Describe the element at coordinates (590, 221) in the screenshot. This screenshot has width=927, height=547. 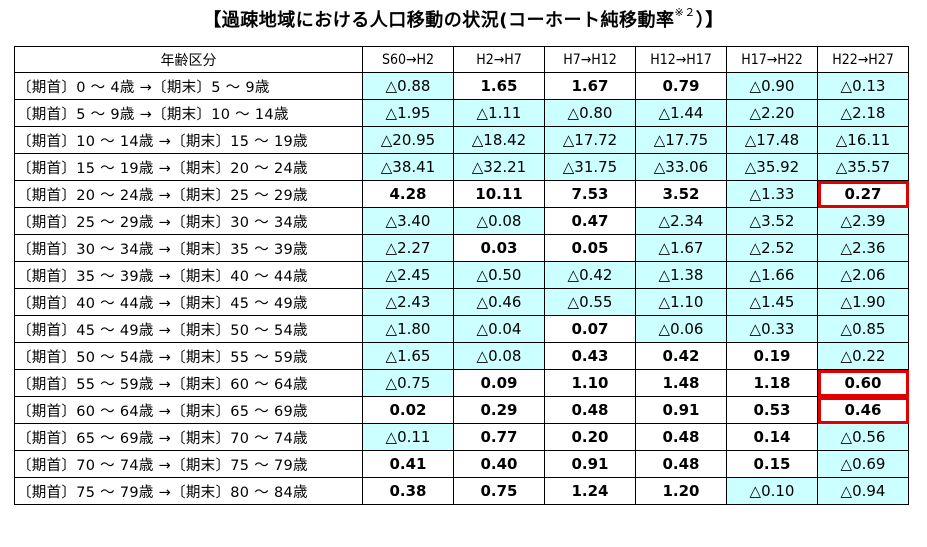
I see `rate-cell: 0.47` at that location.